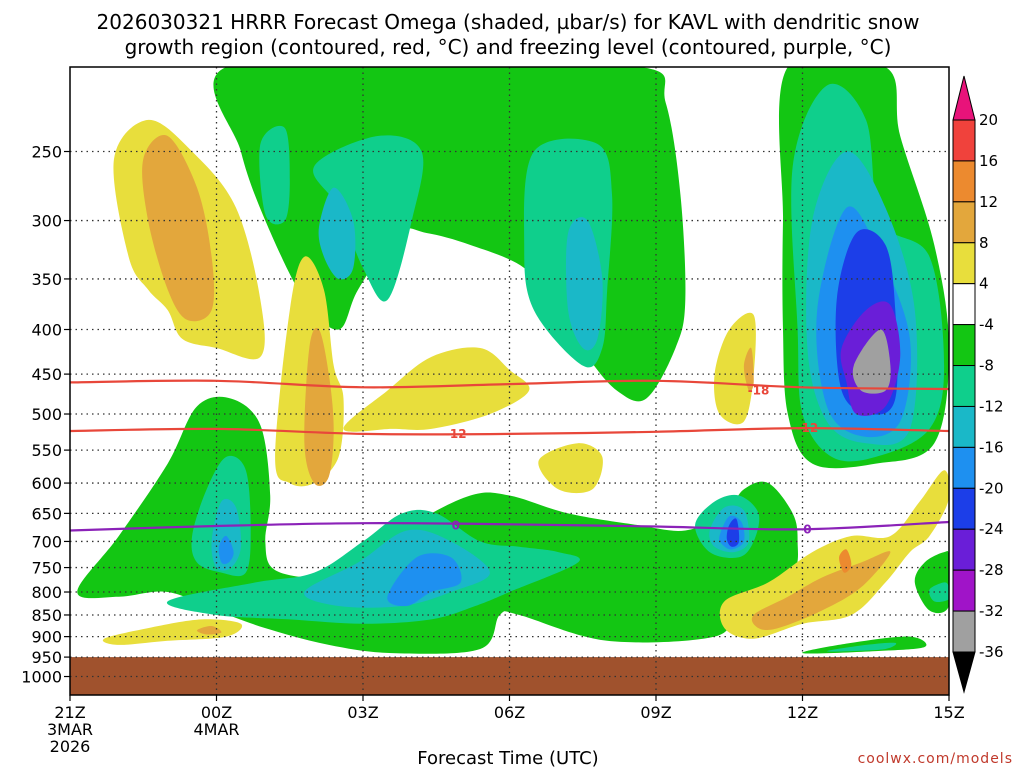 This screenshot has width=1024, height=768. Describe the element at coordinates (46, 592) in the screenshot. I see `y-tick-label: 800` at that location.